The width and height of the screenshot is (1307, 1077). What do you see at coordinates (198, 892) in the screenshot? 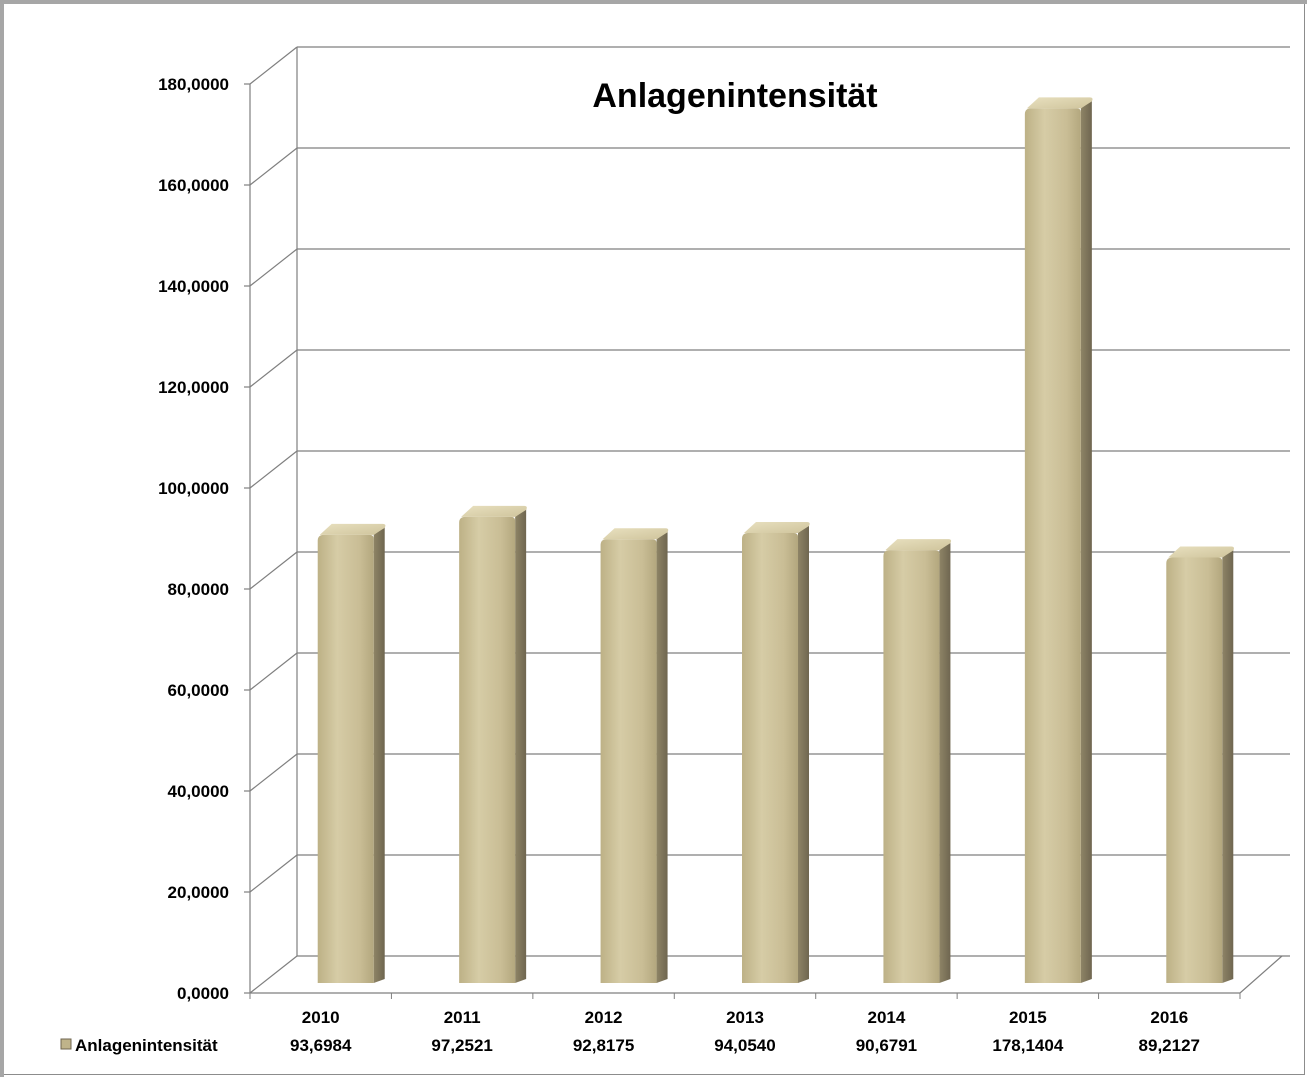
I see `y-tick-label: 20,0000` at bounding box center [198, 892].